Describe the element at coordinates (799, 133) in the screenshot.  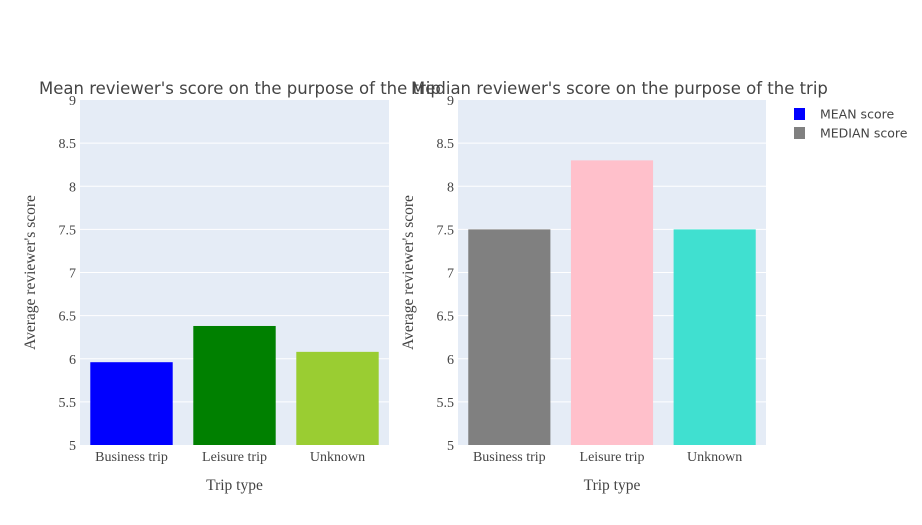
I see `legend-swatch-median` at that location.